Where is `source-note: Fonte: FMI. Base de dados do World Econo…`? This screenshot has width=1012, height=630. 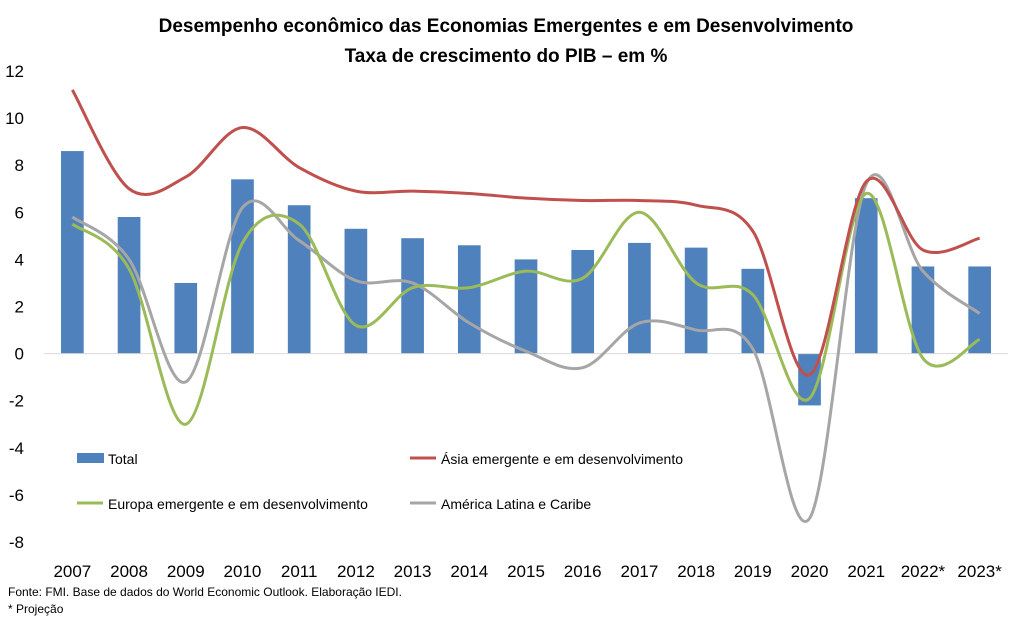 source-note: Fonte: FMI. Base de dados do World Econo… is located at coordinates (205, 592).